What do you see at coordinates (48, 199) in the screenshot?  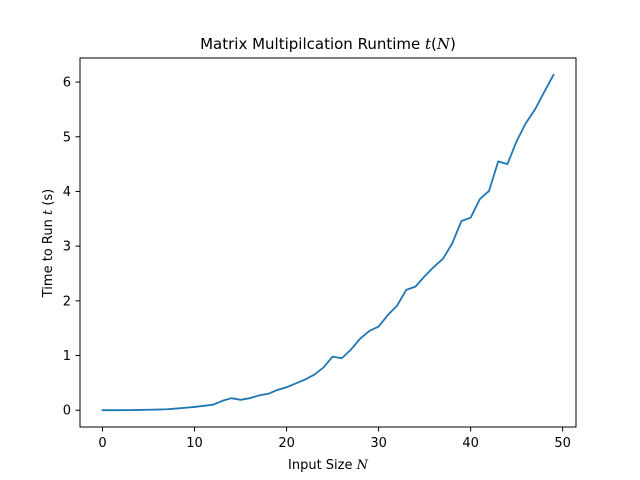 I see `y-axis-label-suffix: (s)` at bounding box center [48, 199].